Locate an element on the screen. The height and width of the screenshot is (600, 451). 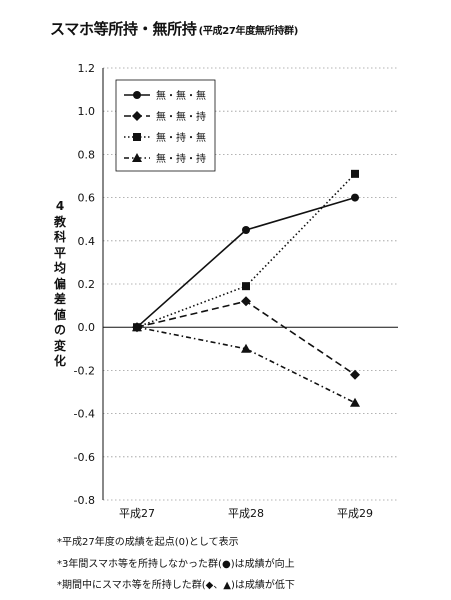
footnote: *期間中にスマホ等を所持した群(◆、▲)は成績が低下 is located at coordinates (176, 585).